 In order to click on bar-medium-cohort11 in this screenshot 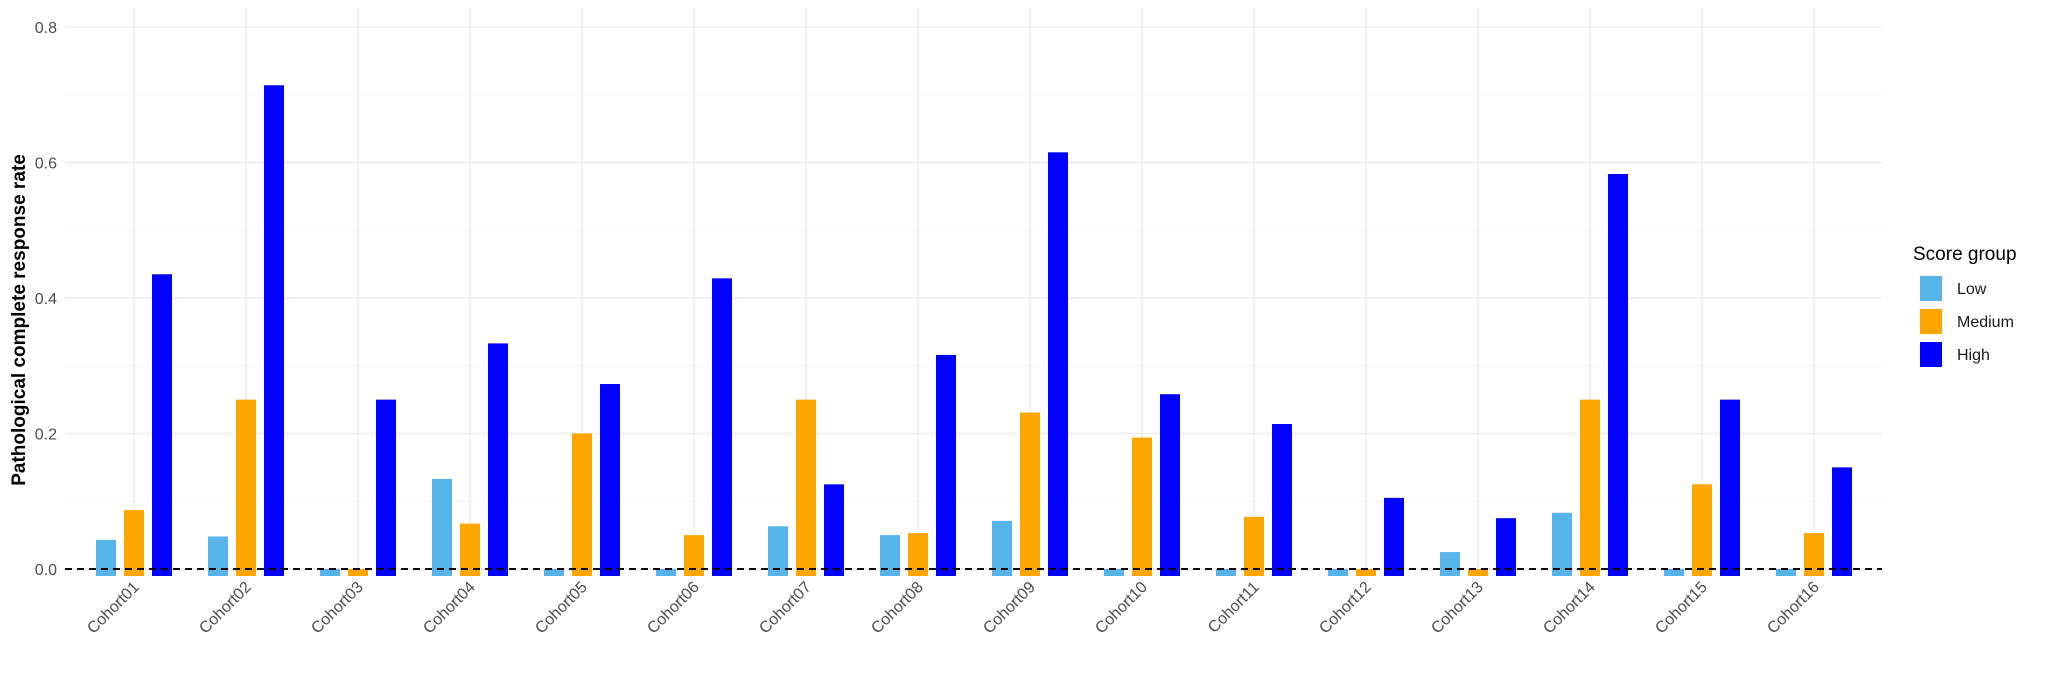, I will do `click(1254, 546)`.